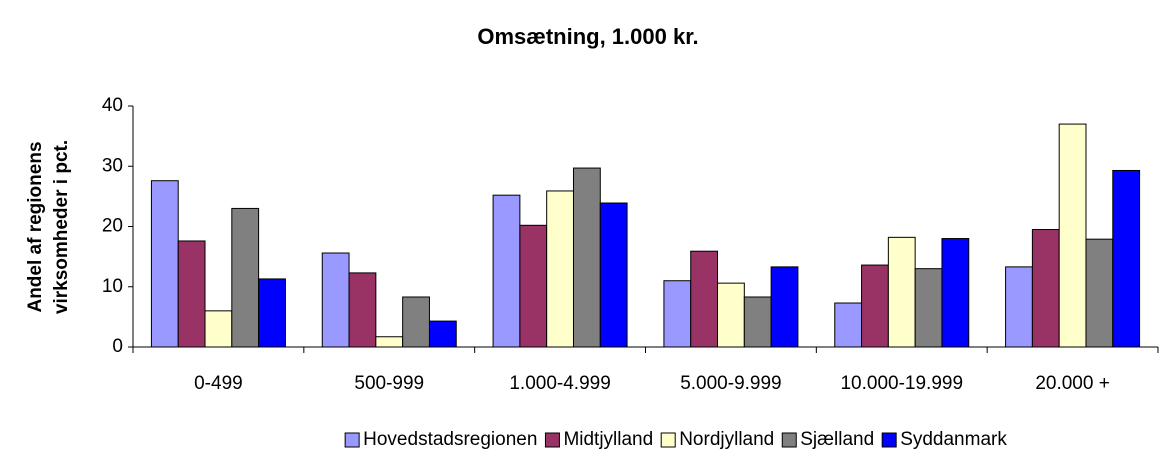  What do you see at coordinates (559, 383) in the screenshot?
I see `x-tick-label: 1.000-4.999` at bounding box center [559, 383].